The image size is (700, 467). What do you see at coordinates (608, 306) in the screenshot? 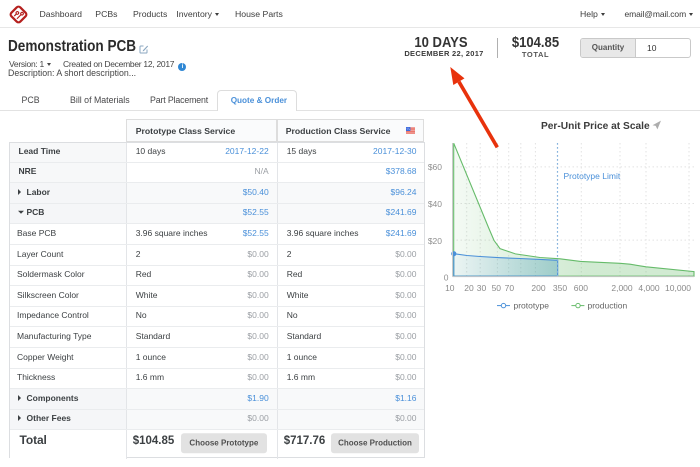
I see `svg-text: production` at bounding box center [608, 306].